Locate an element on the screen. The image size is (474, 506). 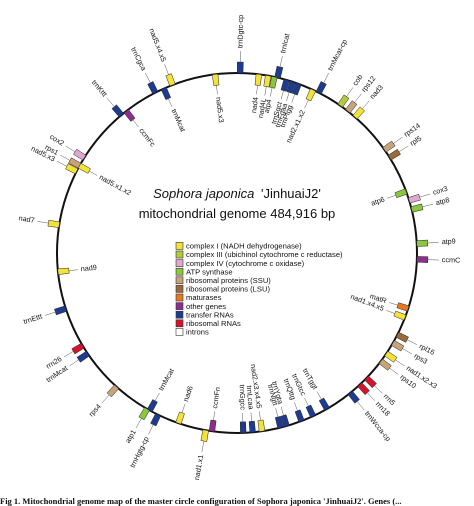
cultivar-name: 'JinhuaiJ2' is located at coordinates (291, 193).